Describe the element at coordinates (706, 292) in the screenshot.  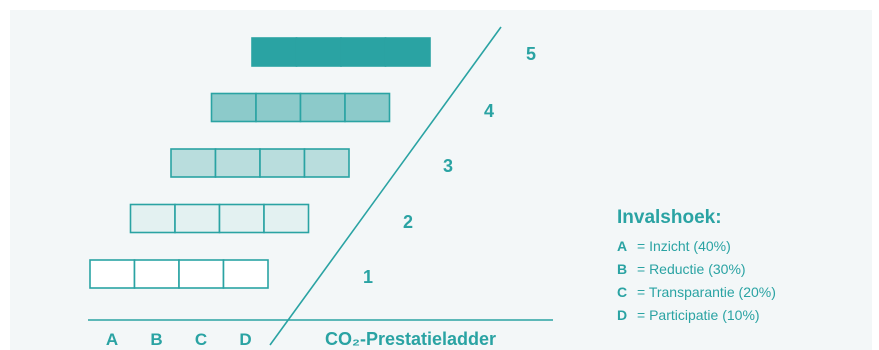
I see `legend-text: = Transparantie (20%)` at that location.